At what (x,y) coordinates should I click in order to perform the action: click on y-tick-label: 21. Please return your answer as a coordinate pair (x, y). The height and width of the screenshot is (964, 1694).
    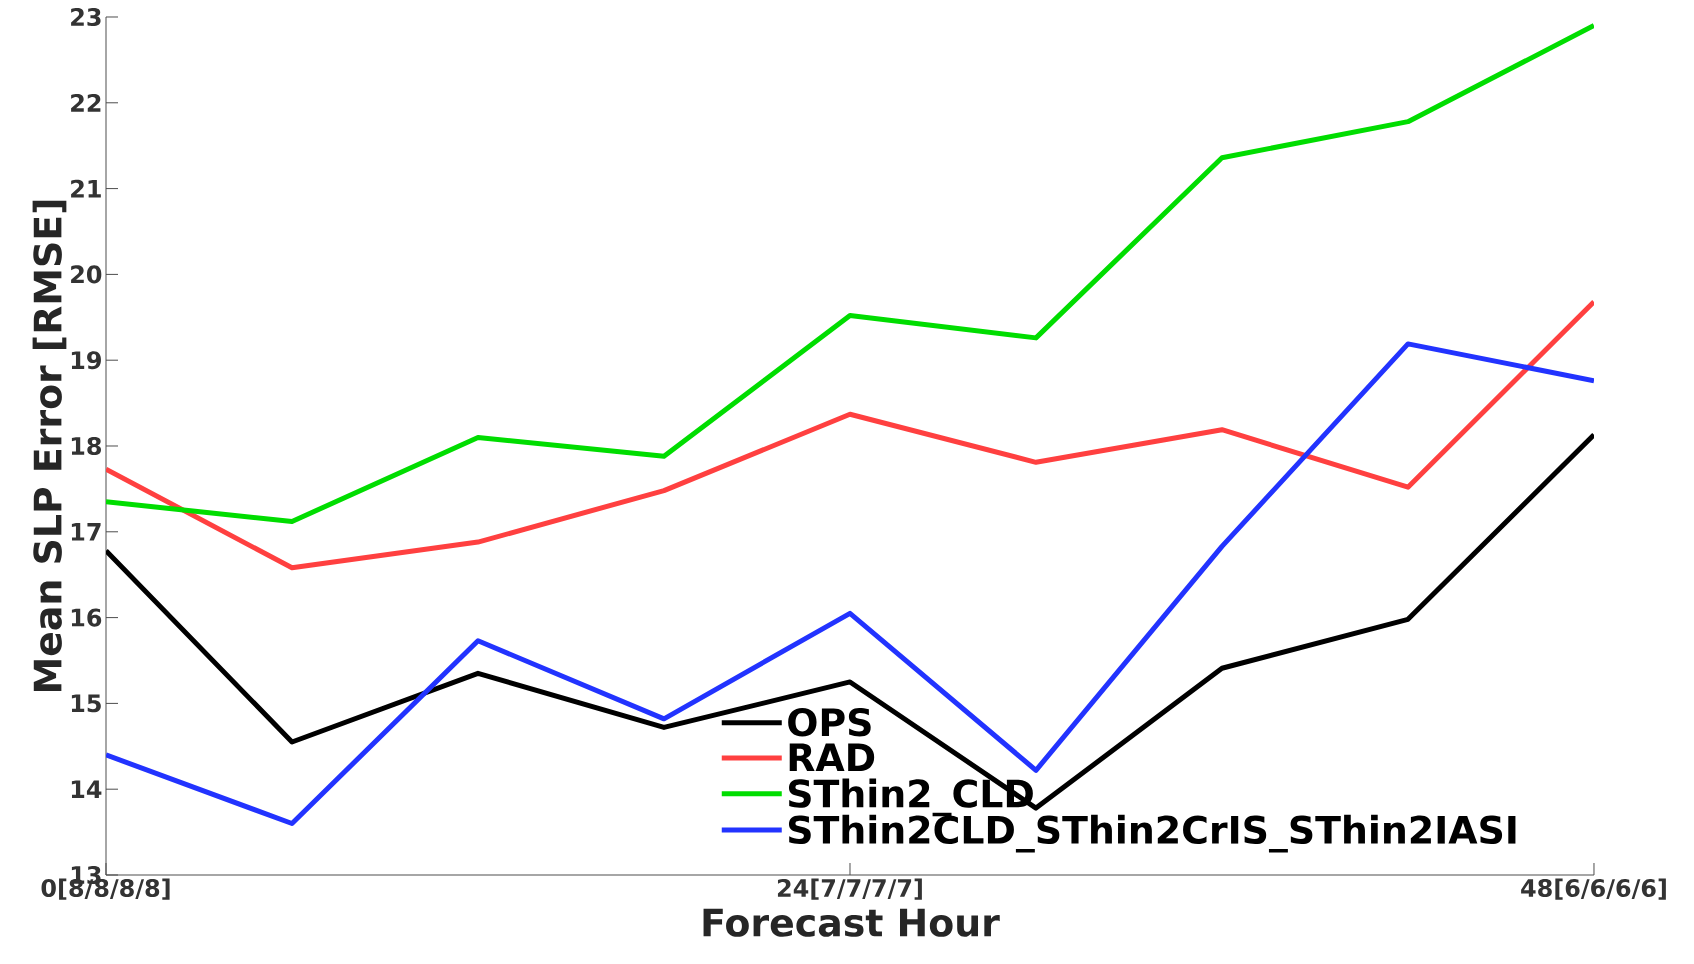
    Looking at the image, I should click on (86, 188).